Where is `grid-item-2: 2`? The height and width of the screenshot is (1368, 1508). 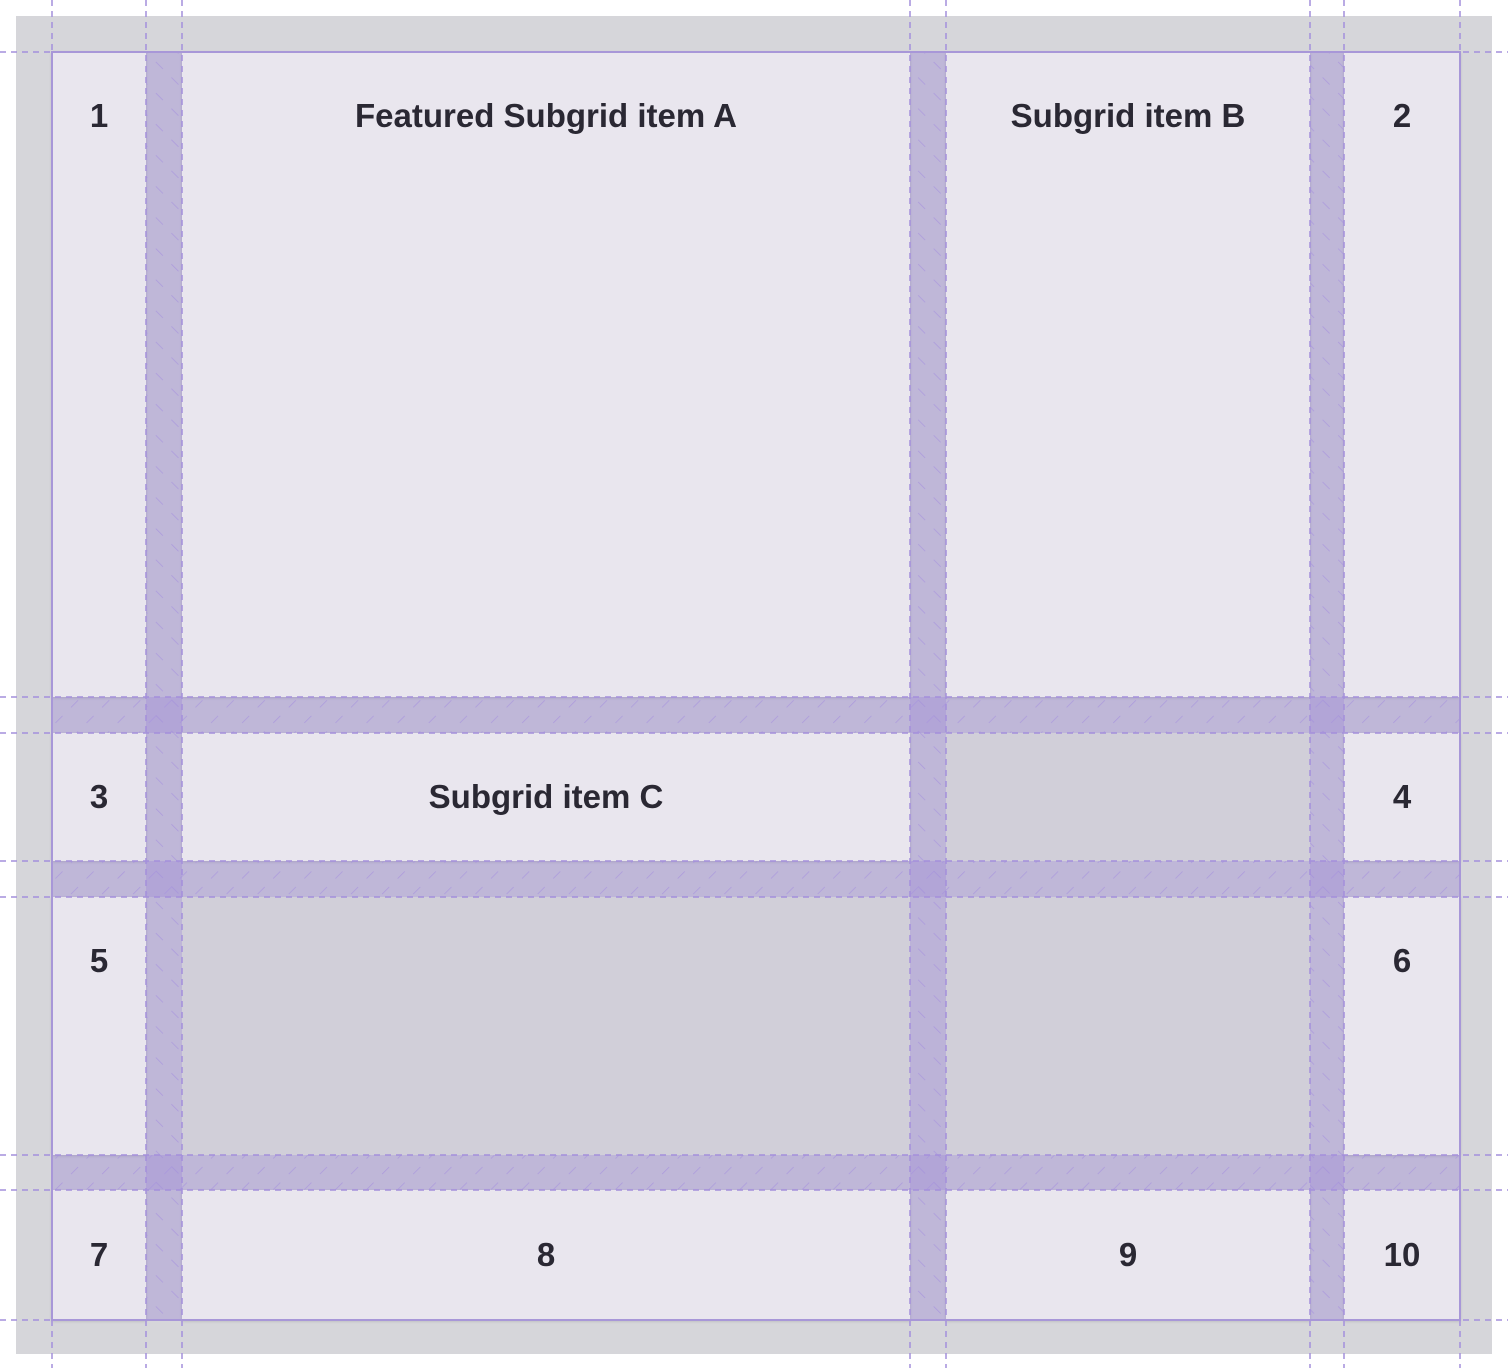 grid-item-2: 2 is located at coordinates (1402, 374).